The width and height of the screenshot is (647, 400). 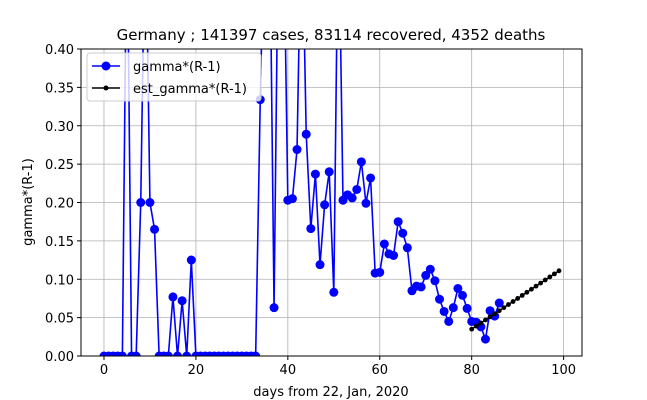 What do you see at coordinates (563, 370) in the screenshot?
I see `x-tick-label: 100` at bounding box center [563, 370].